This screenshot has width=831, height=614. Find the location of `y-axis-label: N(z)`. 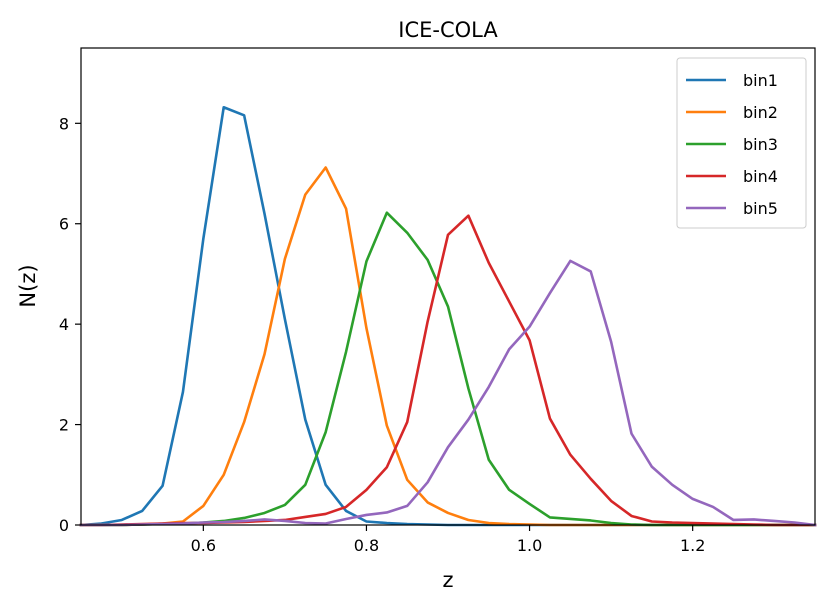

y-axis-label: N(z) is located at coordinates (28, 285).